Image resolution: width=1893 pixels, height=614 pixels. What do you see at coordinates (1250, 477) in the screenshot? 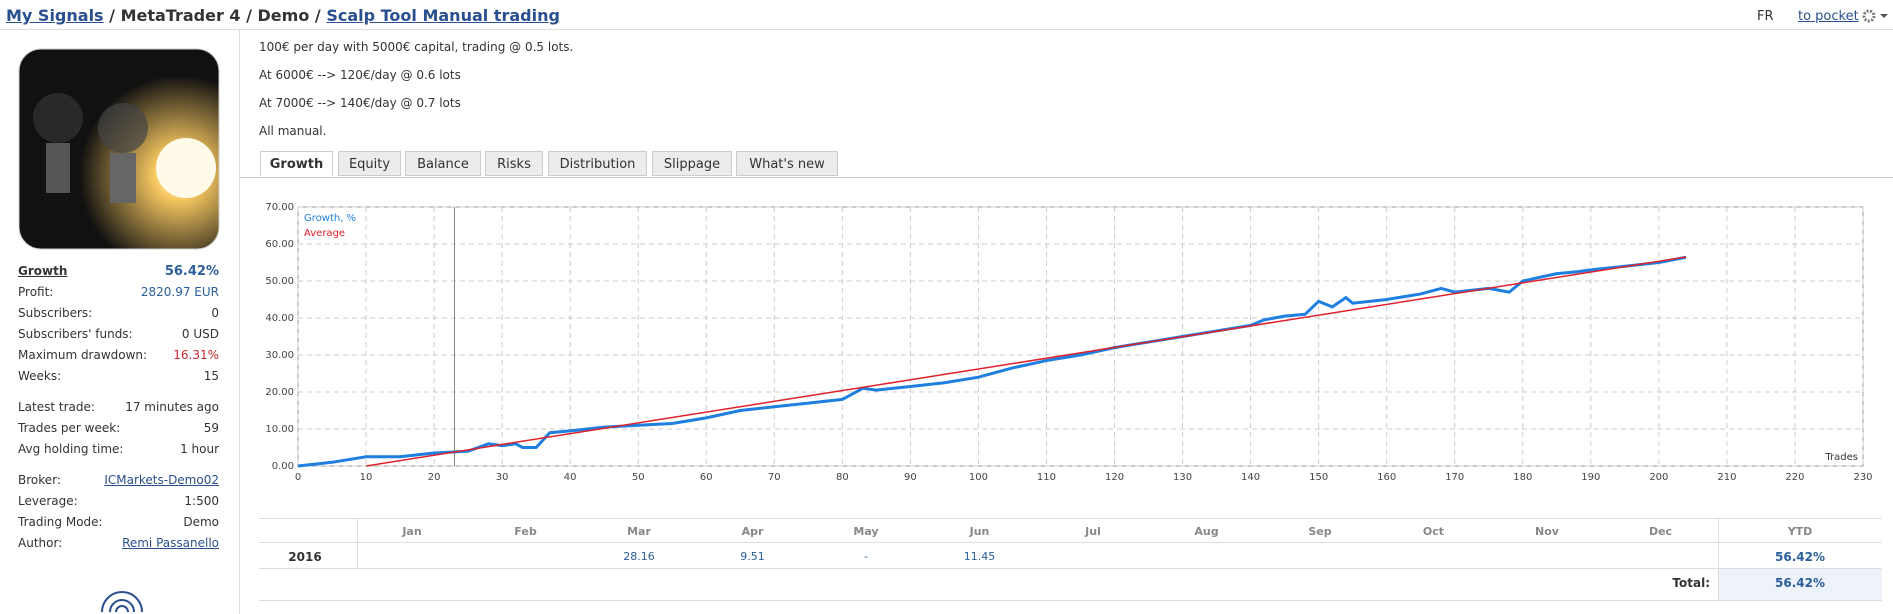
I see `x-tick-label: 140` at bounding box center [1250, 477].